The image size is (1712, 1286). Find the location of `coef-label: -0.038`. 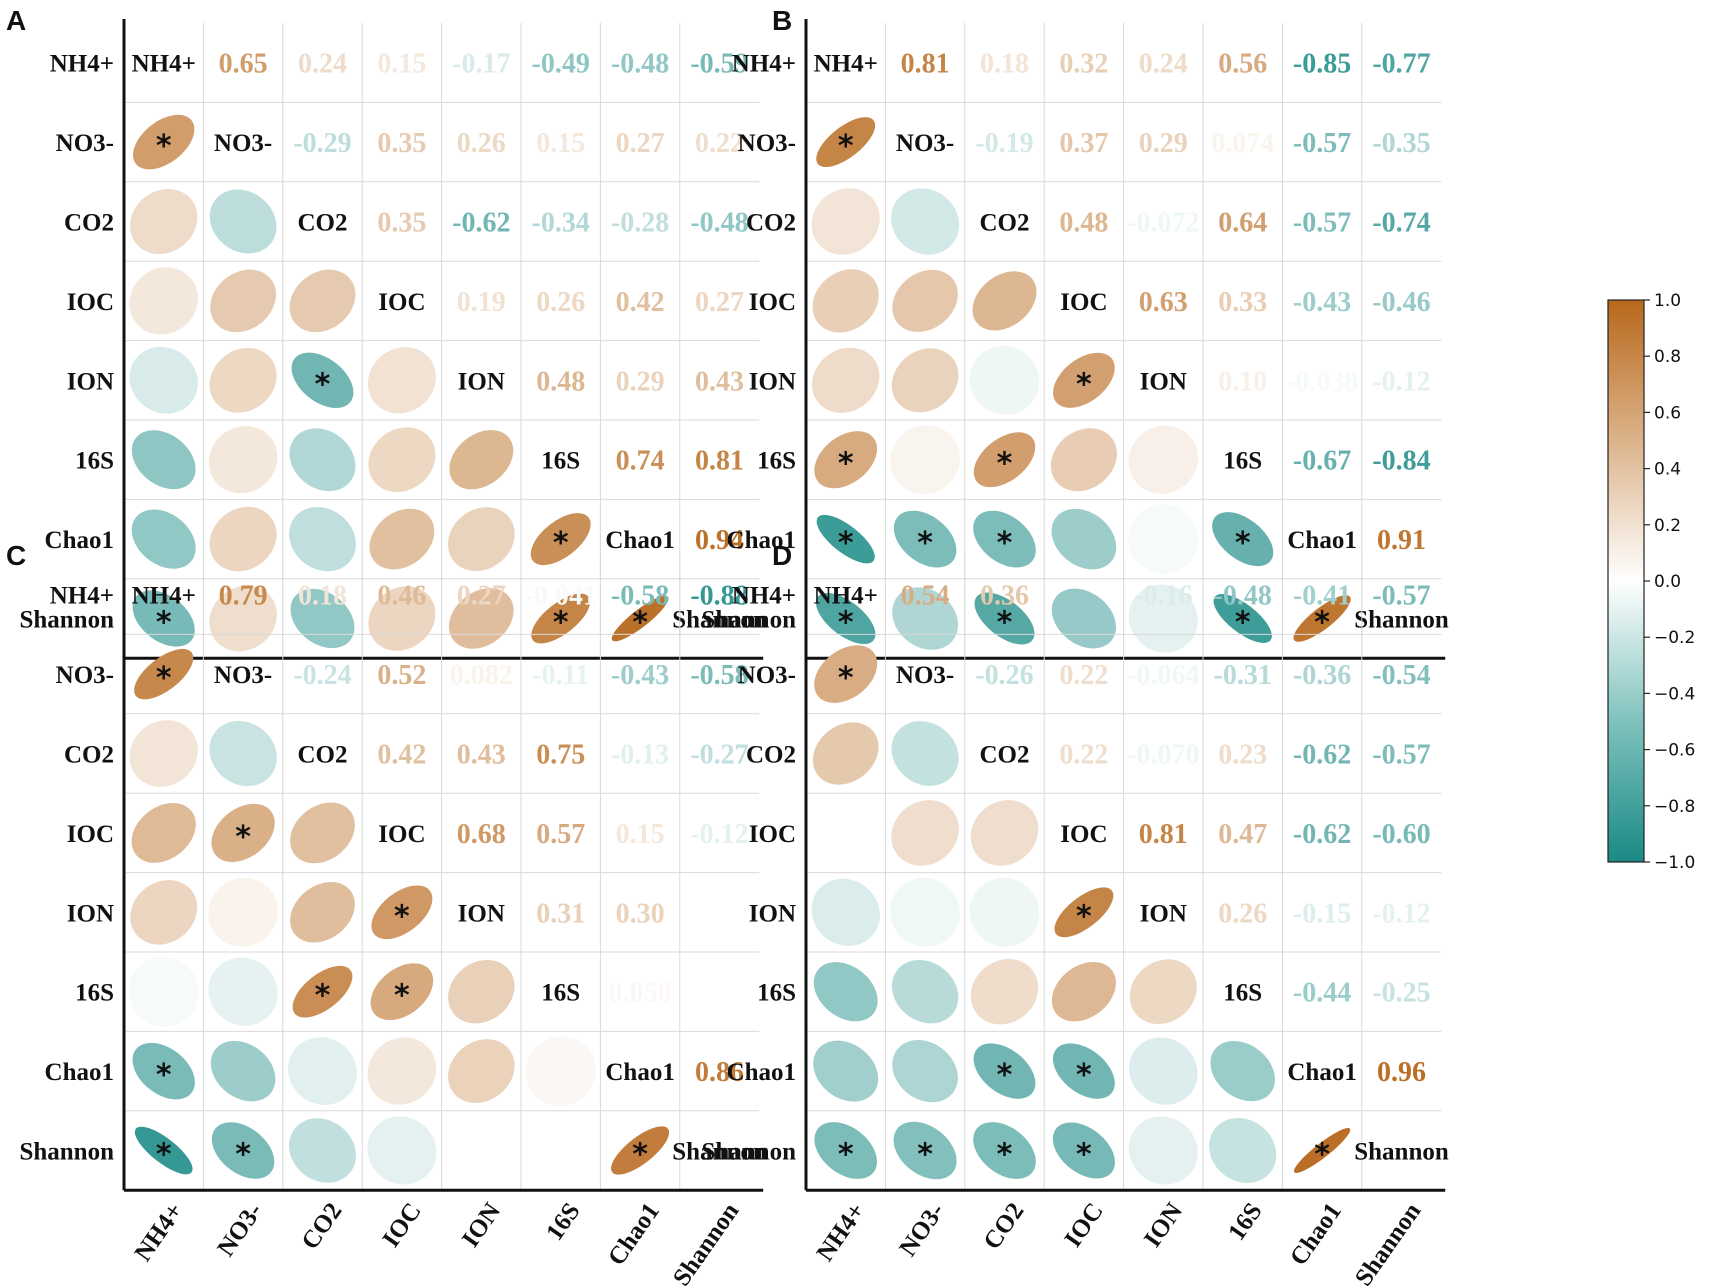

coef-label: -0.038 is located at coordinates (1322, 381).